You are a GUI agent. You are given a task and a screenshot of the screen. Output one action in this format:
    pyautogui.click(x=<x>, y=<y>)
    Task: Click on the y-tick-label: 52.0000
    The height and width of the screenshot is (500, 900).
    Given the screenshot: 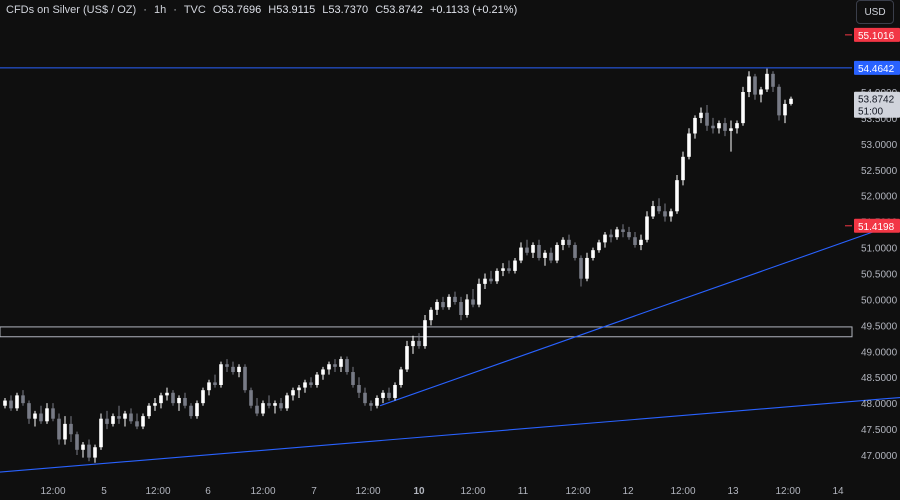 What is the action you would take?
    pyautogui.click(x=879, y=197)
    